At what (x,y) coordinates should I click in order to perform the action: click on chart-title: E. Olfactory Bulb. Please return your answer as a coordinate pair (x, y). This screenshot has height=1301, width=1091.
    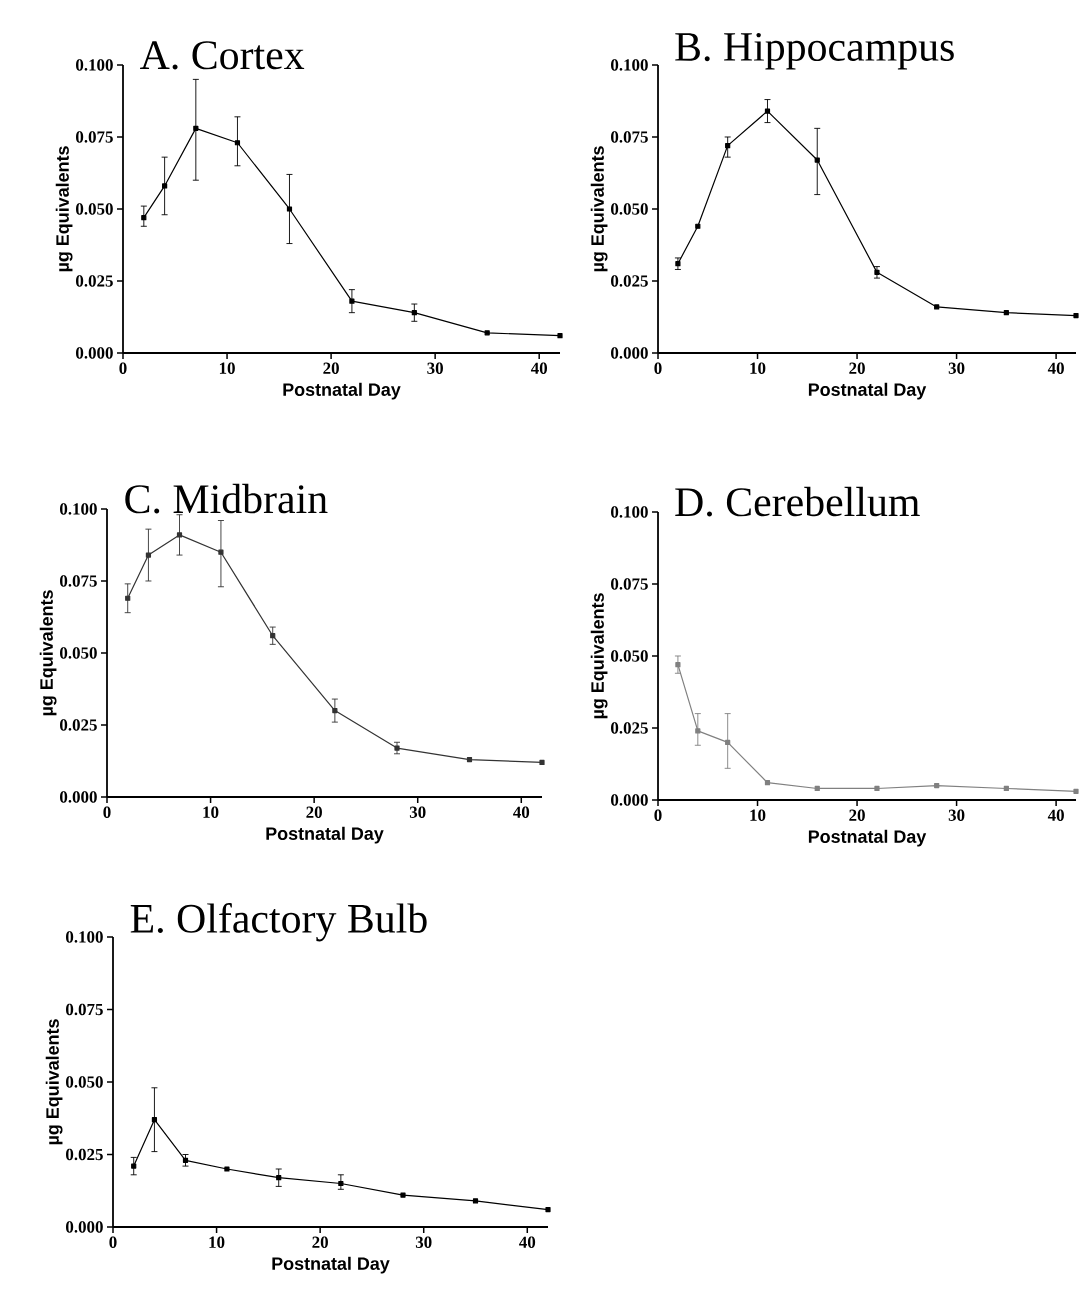
    Looking at the image, I should click on (278, 922).